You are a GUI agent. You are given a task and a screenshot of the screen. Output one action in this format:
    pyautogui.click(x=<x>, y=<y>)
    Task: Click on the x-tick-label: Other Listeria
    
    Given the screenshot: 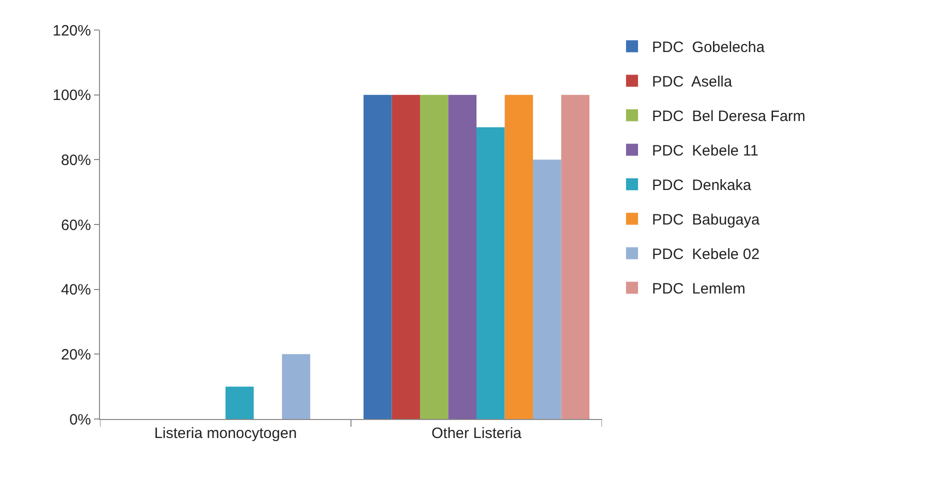 What is the action you would take?
    pyautogui.click(x=476, y=433)
    